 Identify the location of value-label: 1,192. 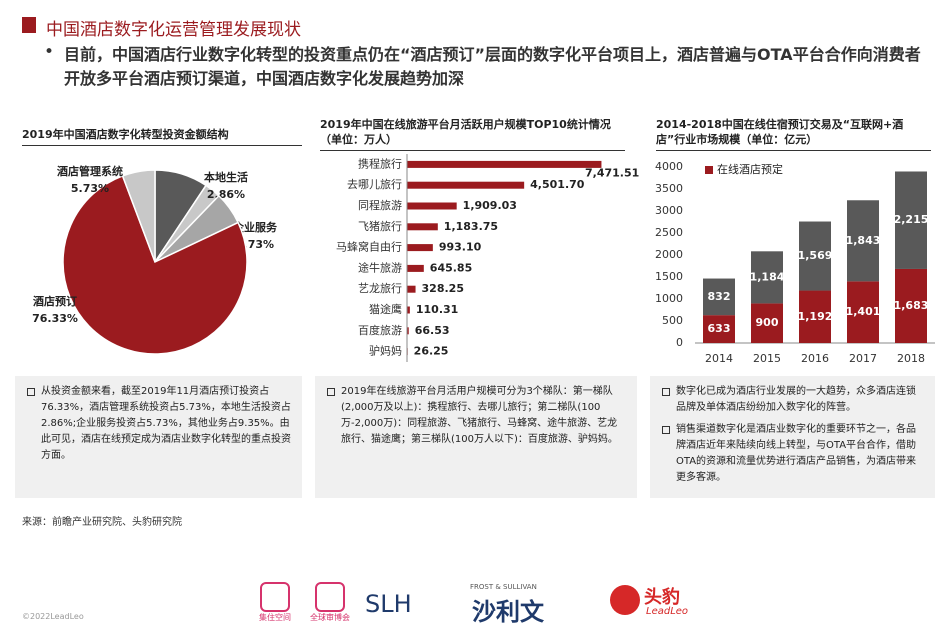
(815, 316).